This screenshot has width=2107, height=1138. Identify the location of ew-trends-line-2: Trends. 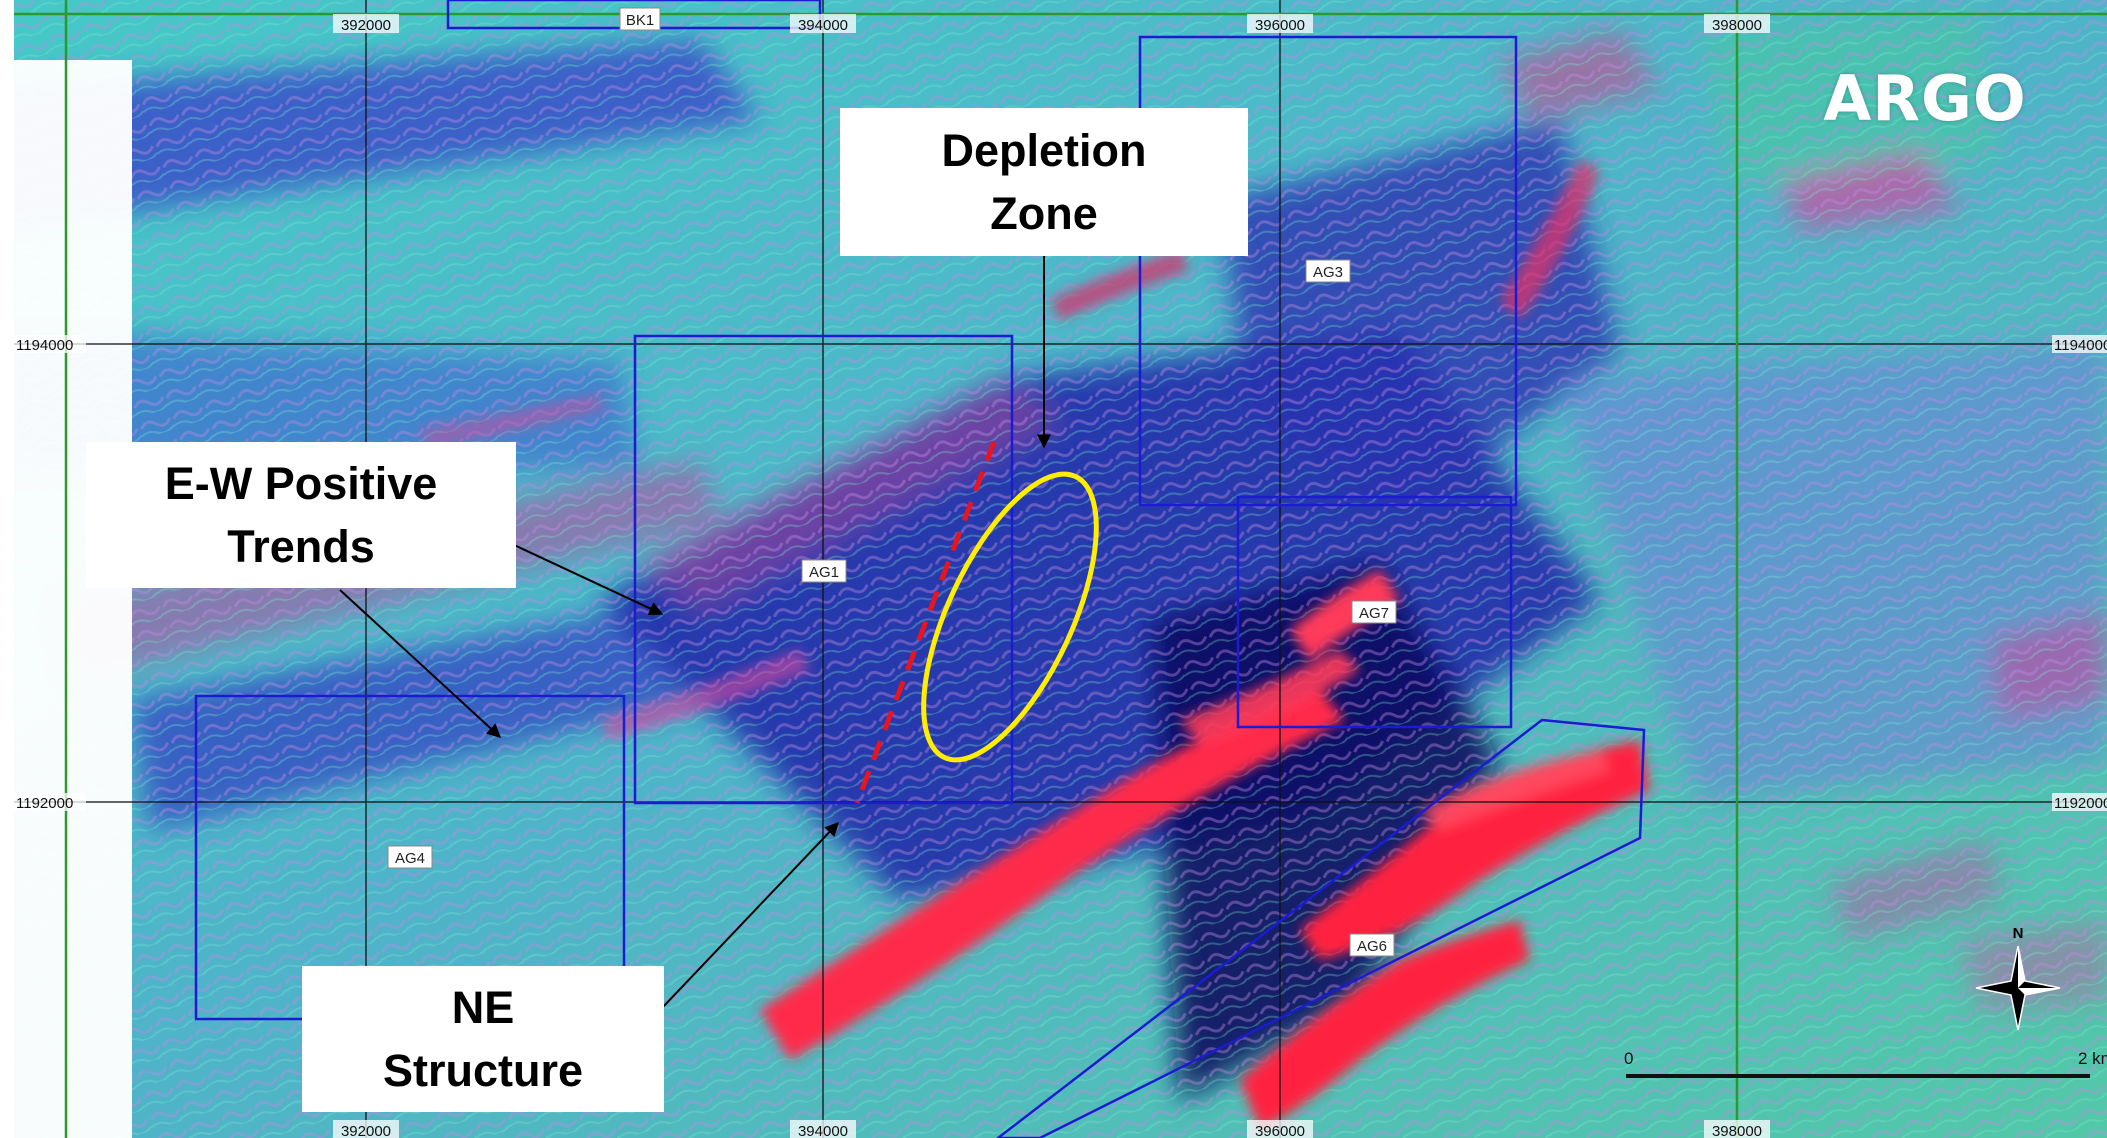
(301, 546).